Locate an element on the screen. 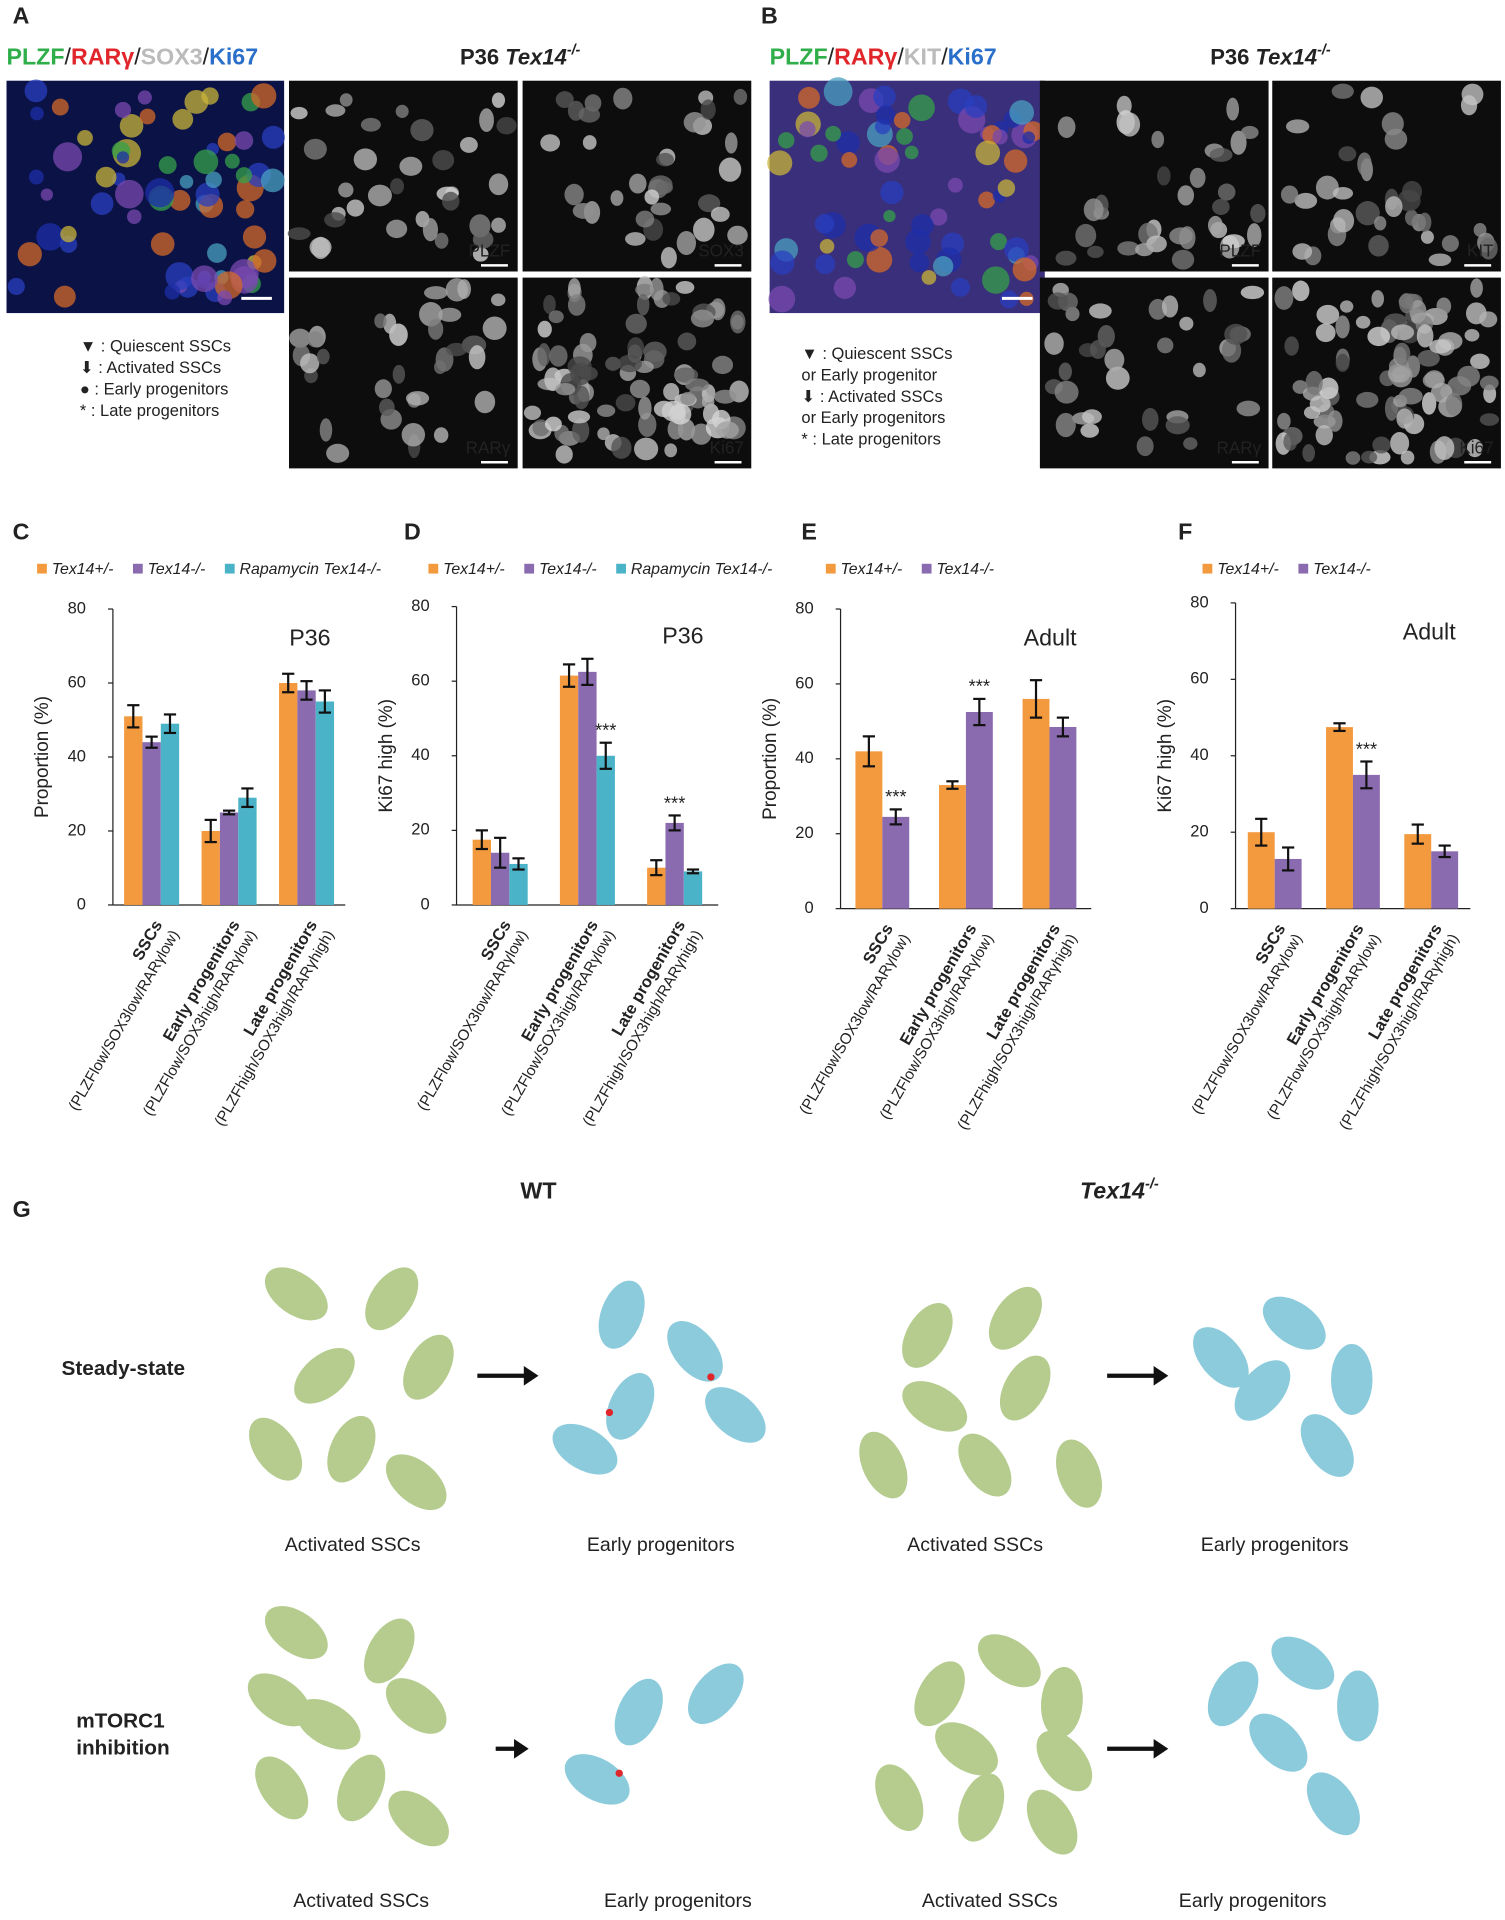  legend-label: Tex14+/- is located at coordinates (83, 569).